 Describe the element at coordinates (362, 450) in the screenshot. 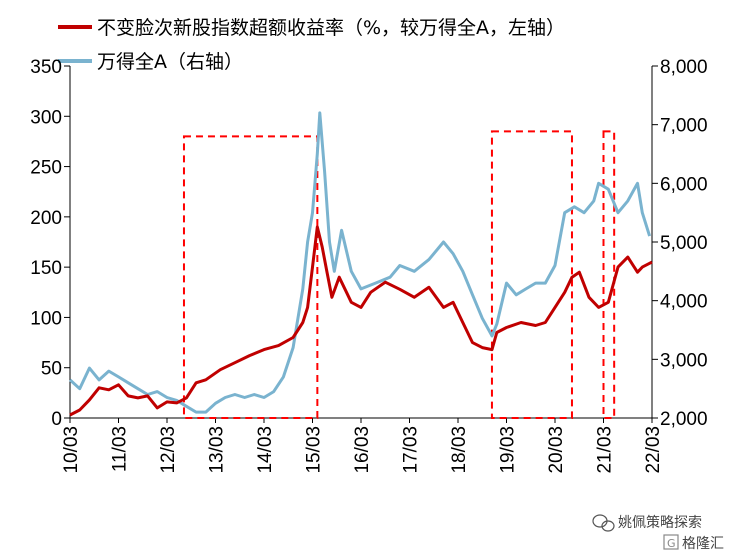

I see `x-tick-label: 16/03` at that location.